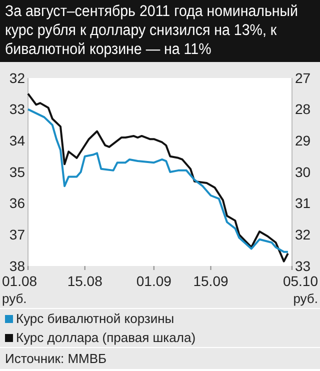 The height and width of the screenshot is (371, 320). Describe the element at coordinates (106, 337) in the screenshot. I see `legend-label: Курс доллара (правая шкала)` at that location.